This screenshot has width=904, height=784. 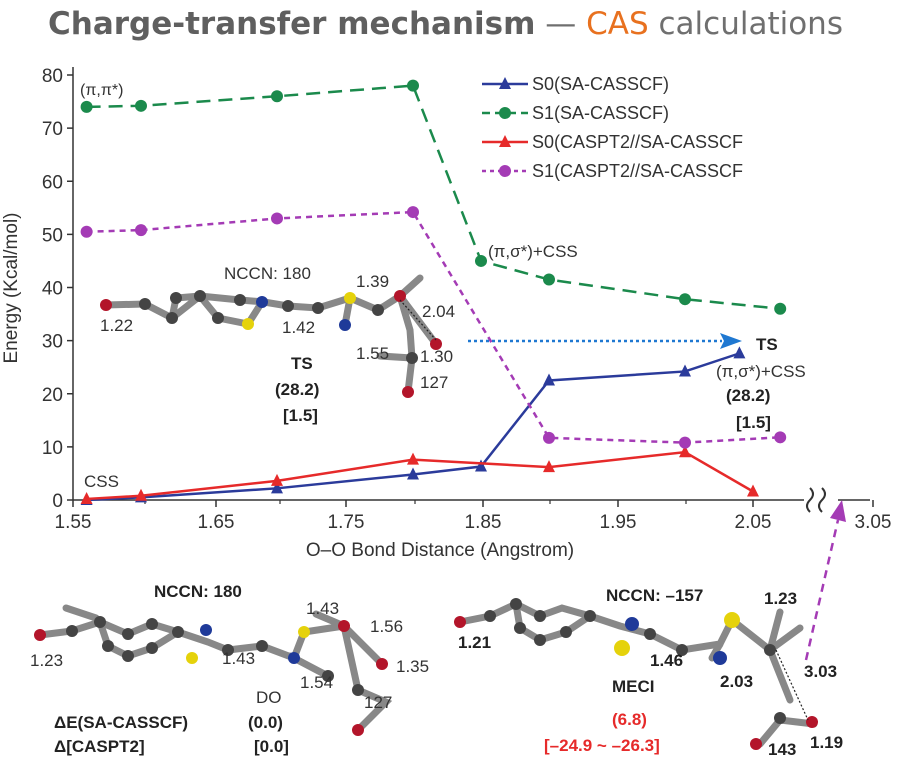 I want to click on y-tick-label: 50, so click(x=52, y=235).